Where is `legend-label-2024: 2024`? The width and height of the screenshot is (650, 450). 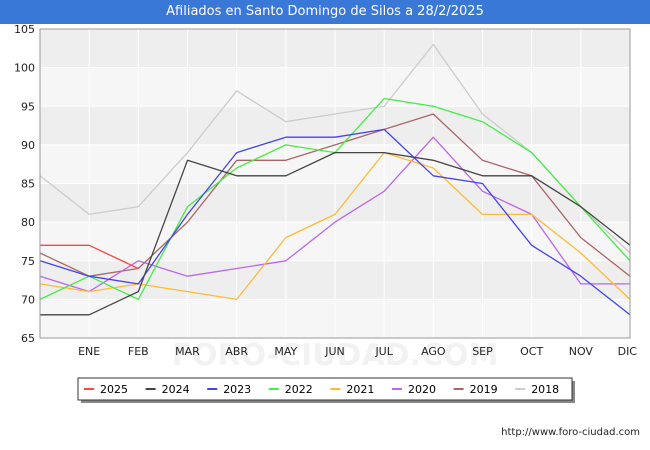 legend-label-2024: 2024 is located at coordinates (176, 389).